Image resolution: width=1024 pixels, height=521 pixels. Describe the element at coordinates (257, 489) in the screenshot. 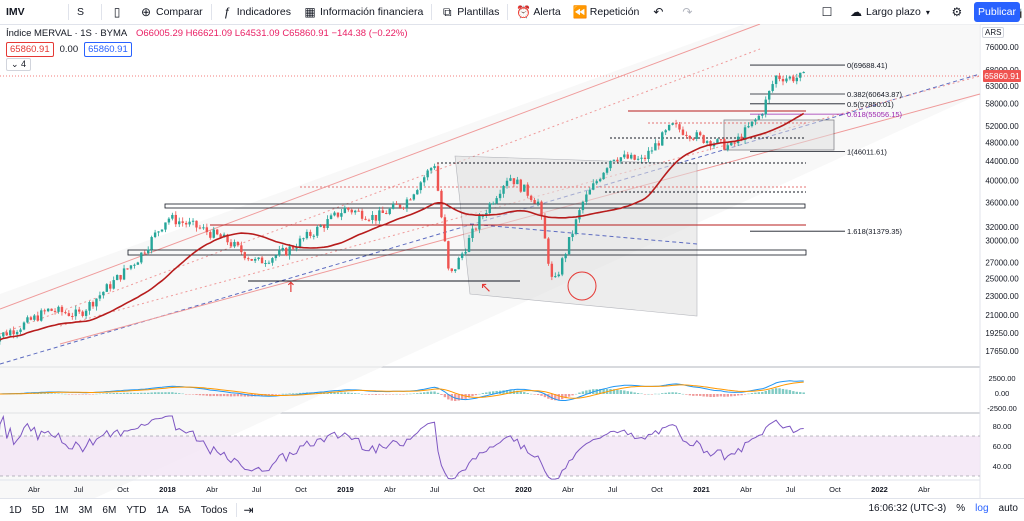

I see `time-tick-label: Jul` at that location.